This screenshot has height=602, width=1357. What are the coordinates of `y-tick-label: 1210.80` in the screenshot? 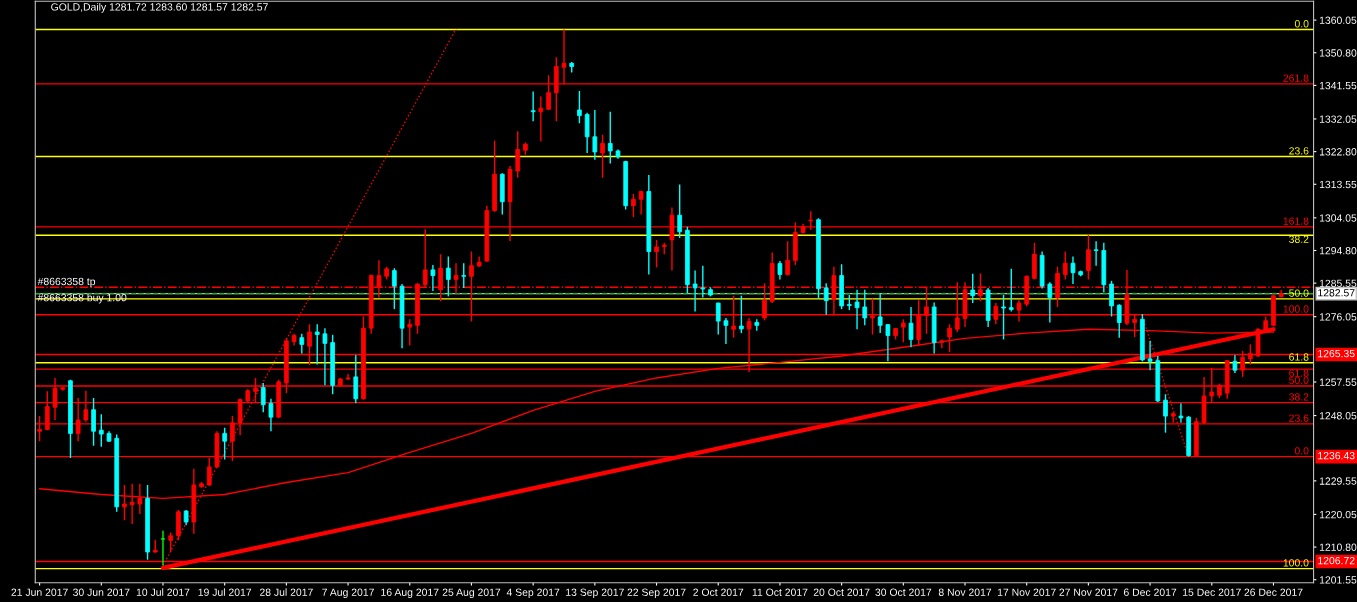 It's located at (1338, 547).